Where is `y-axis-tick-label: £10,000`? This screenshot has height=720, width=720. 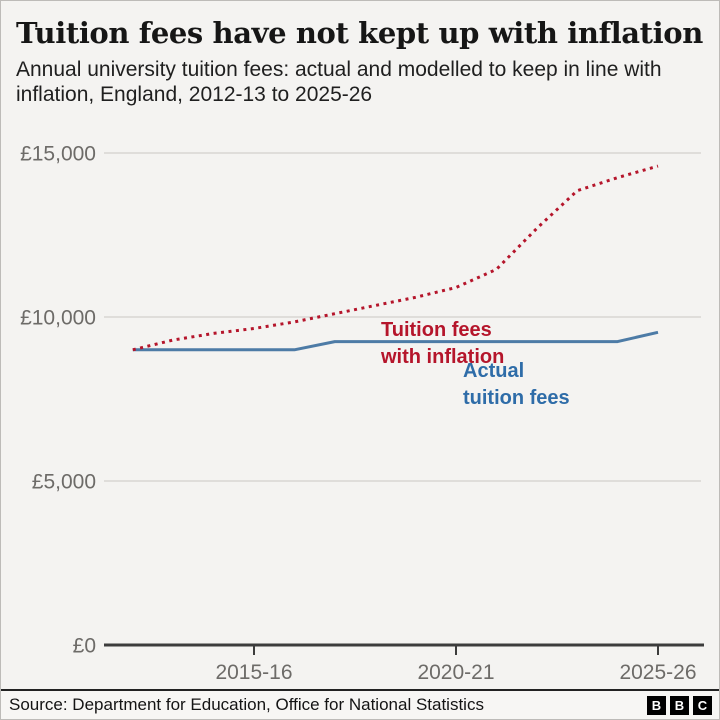 y-axis-tick-label: £10,000 is located at coordinates (58, 318).